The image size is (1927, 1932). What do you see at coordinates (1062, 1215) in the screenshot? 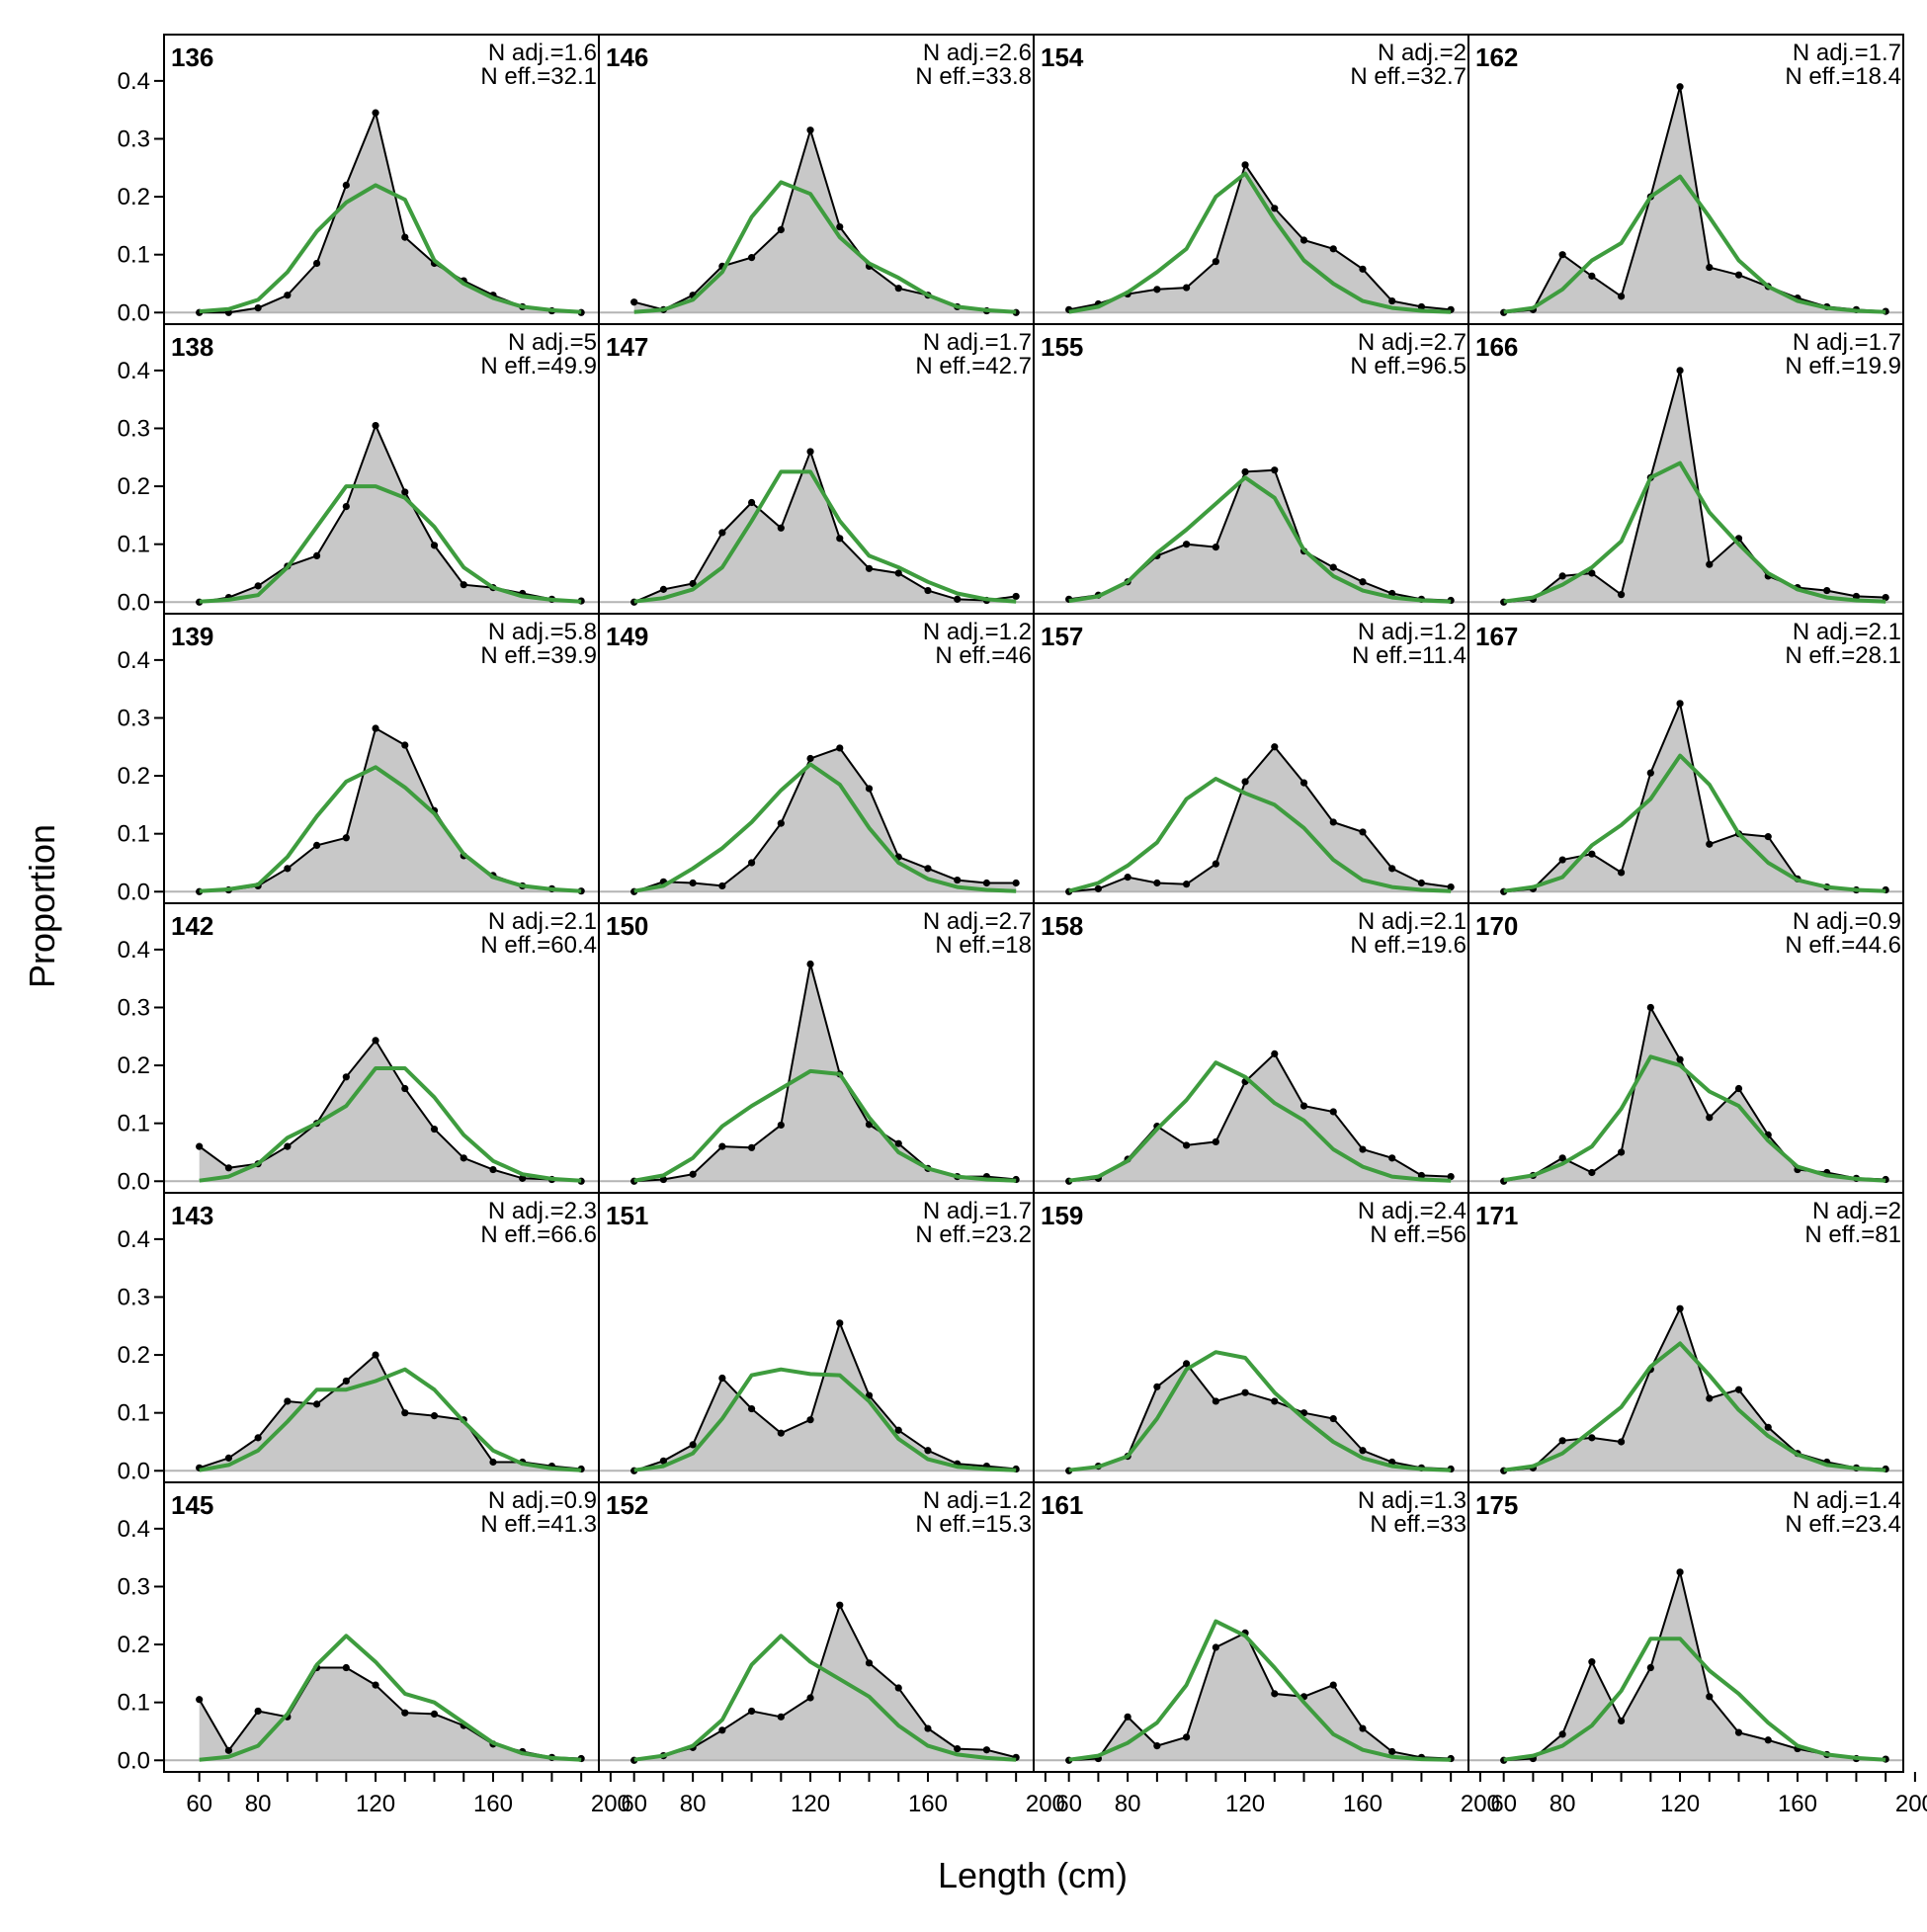
I see `panel-id-label: 159` at bounding box center [1062, 1215].